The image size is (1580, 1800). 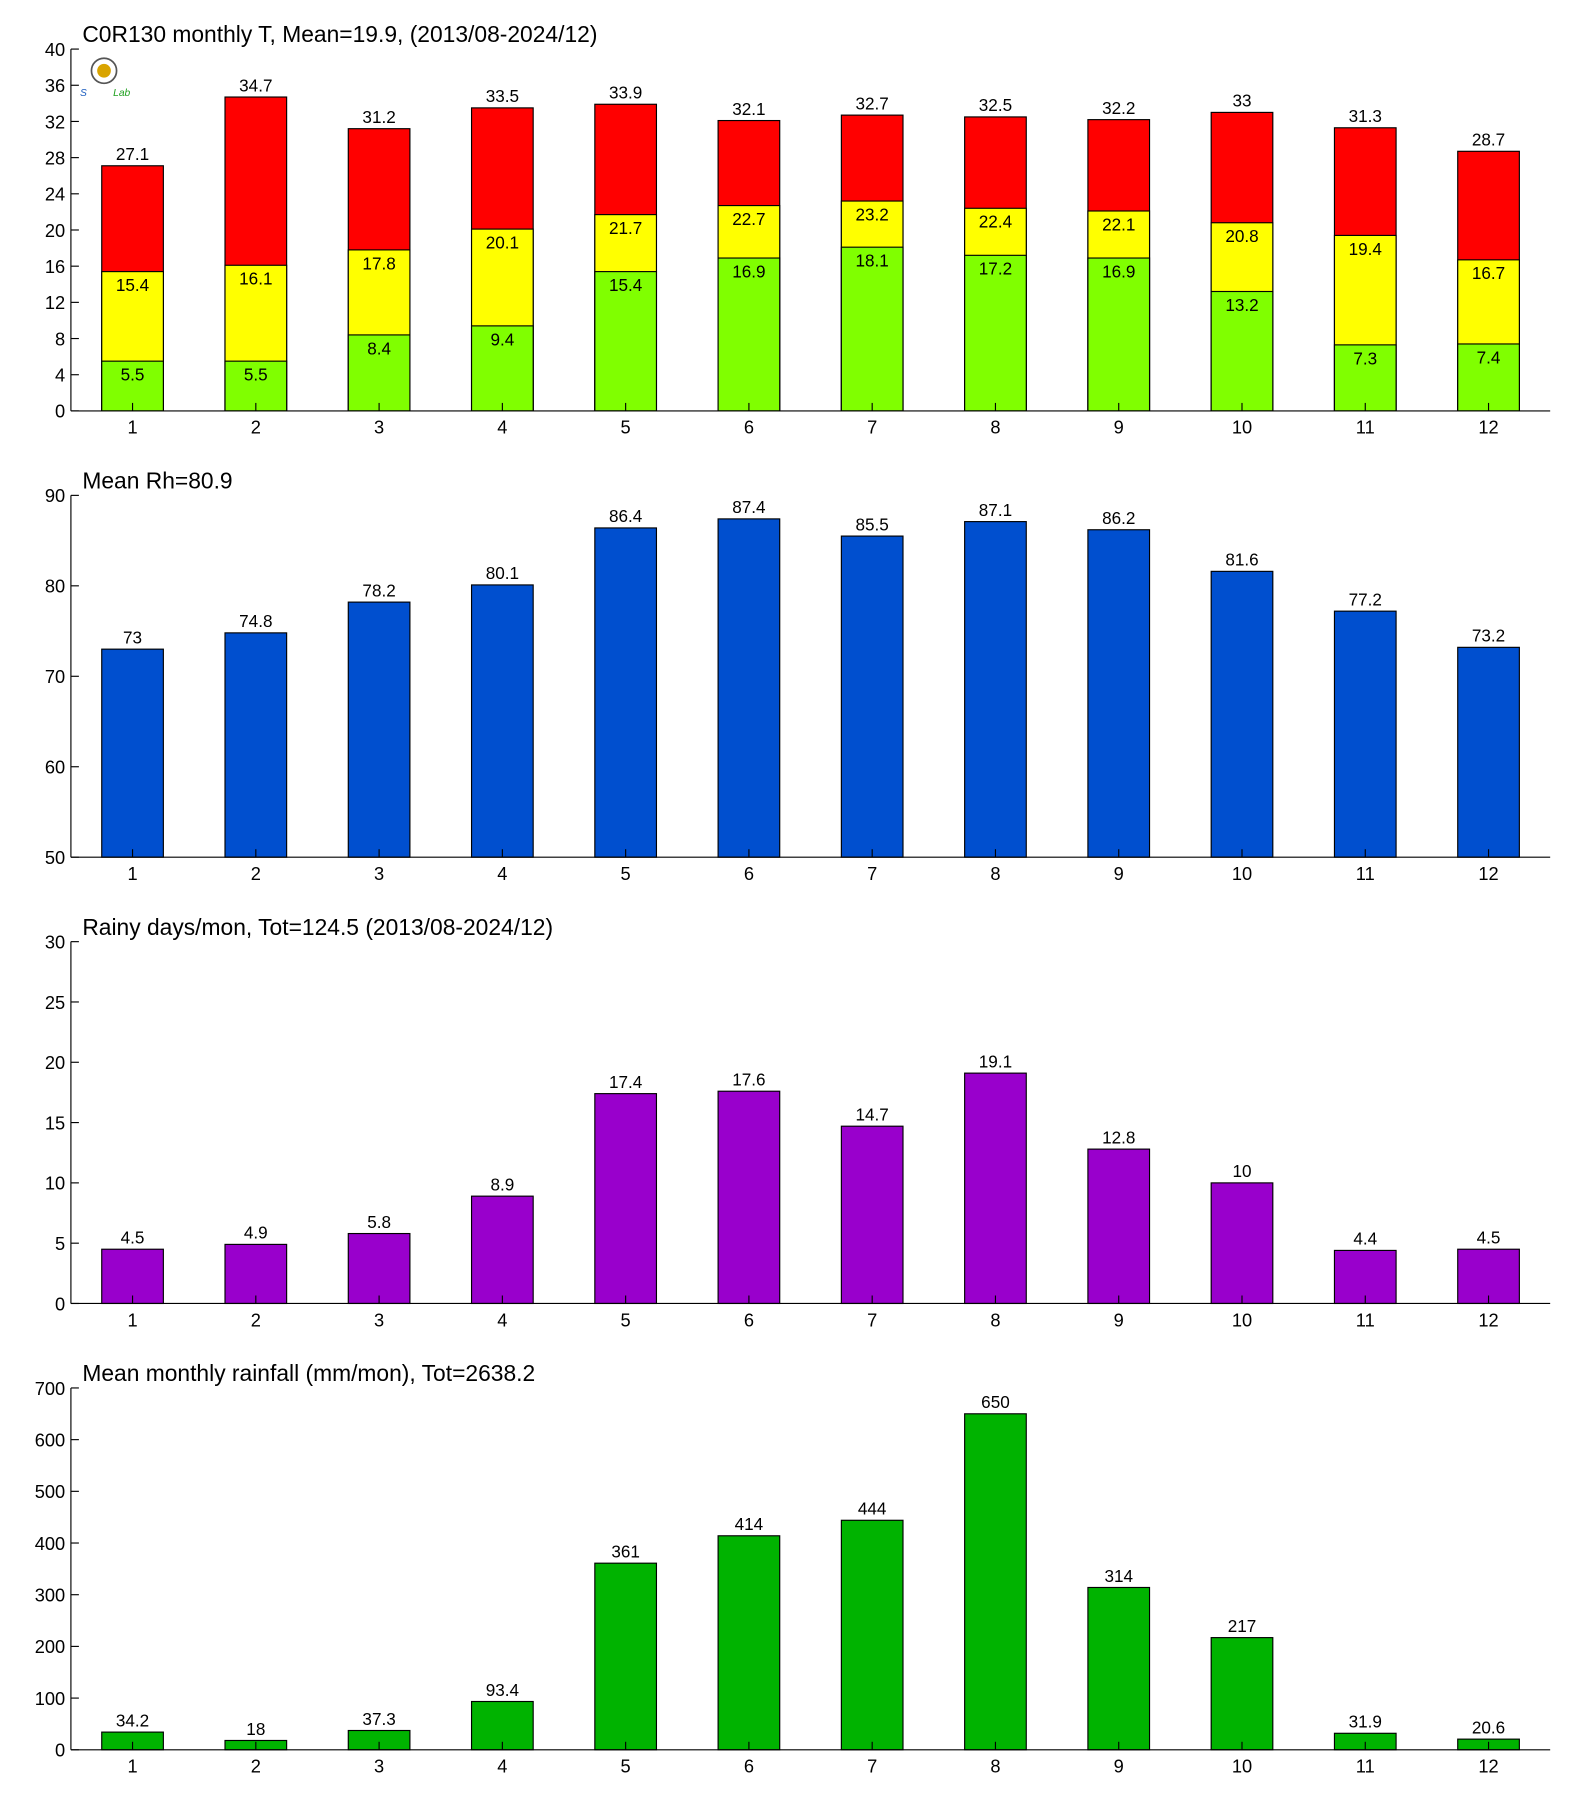 What do you see at coordinates (625, 93) in the screenshot?
I see `value-label: 33.9` at bounding box center [625, 93].